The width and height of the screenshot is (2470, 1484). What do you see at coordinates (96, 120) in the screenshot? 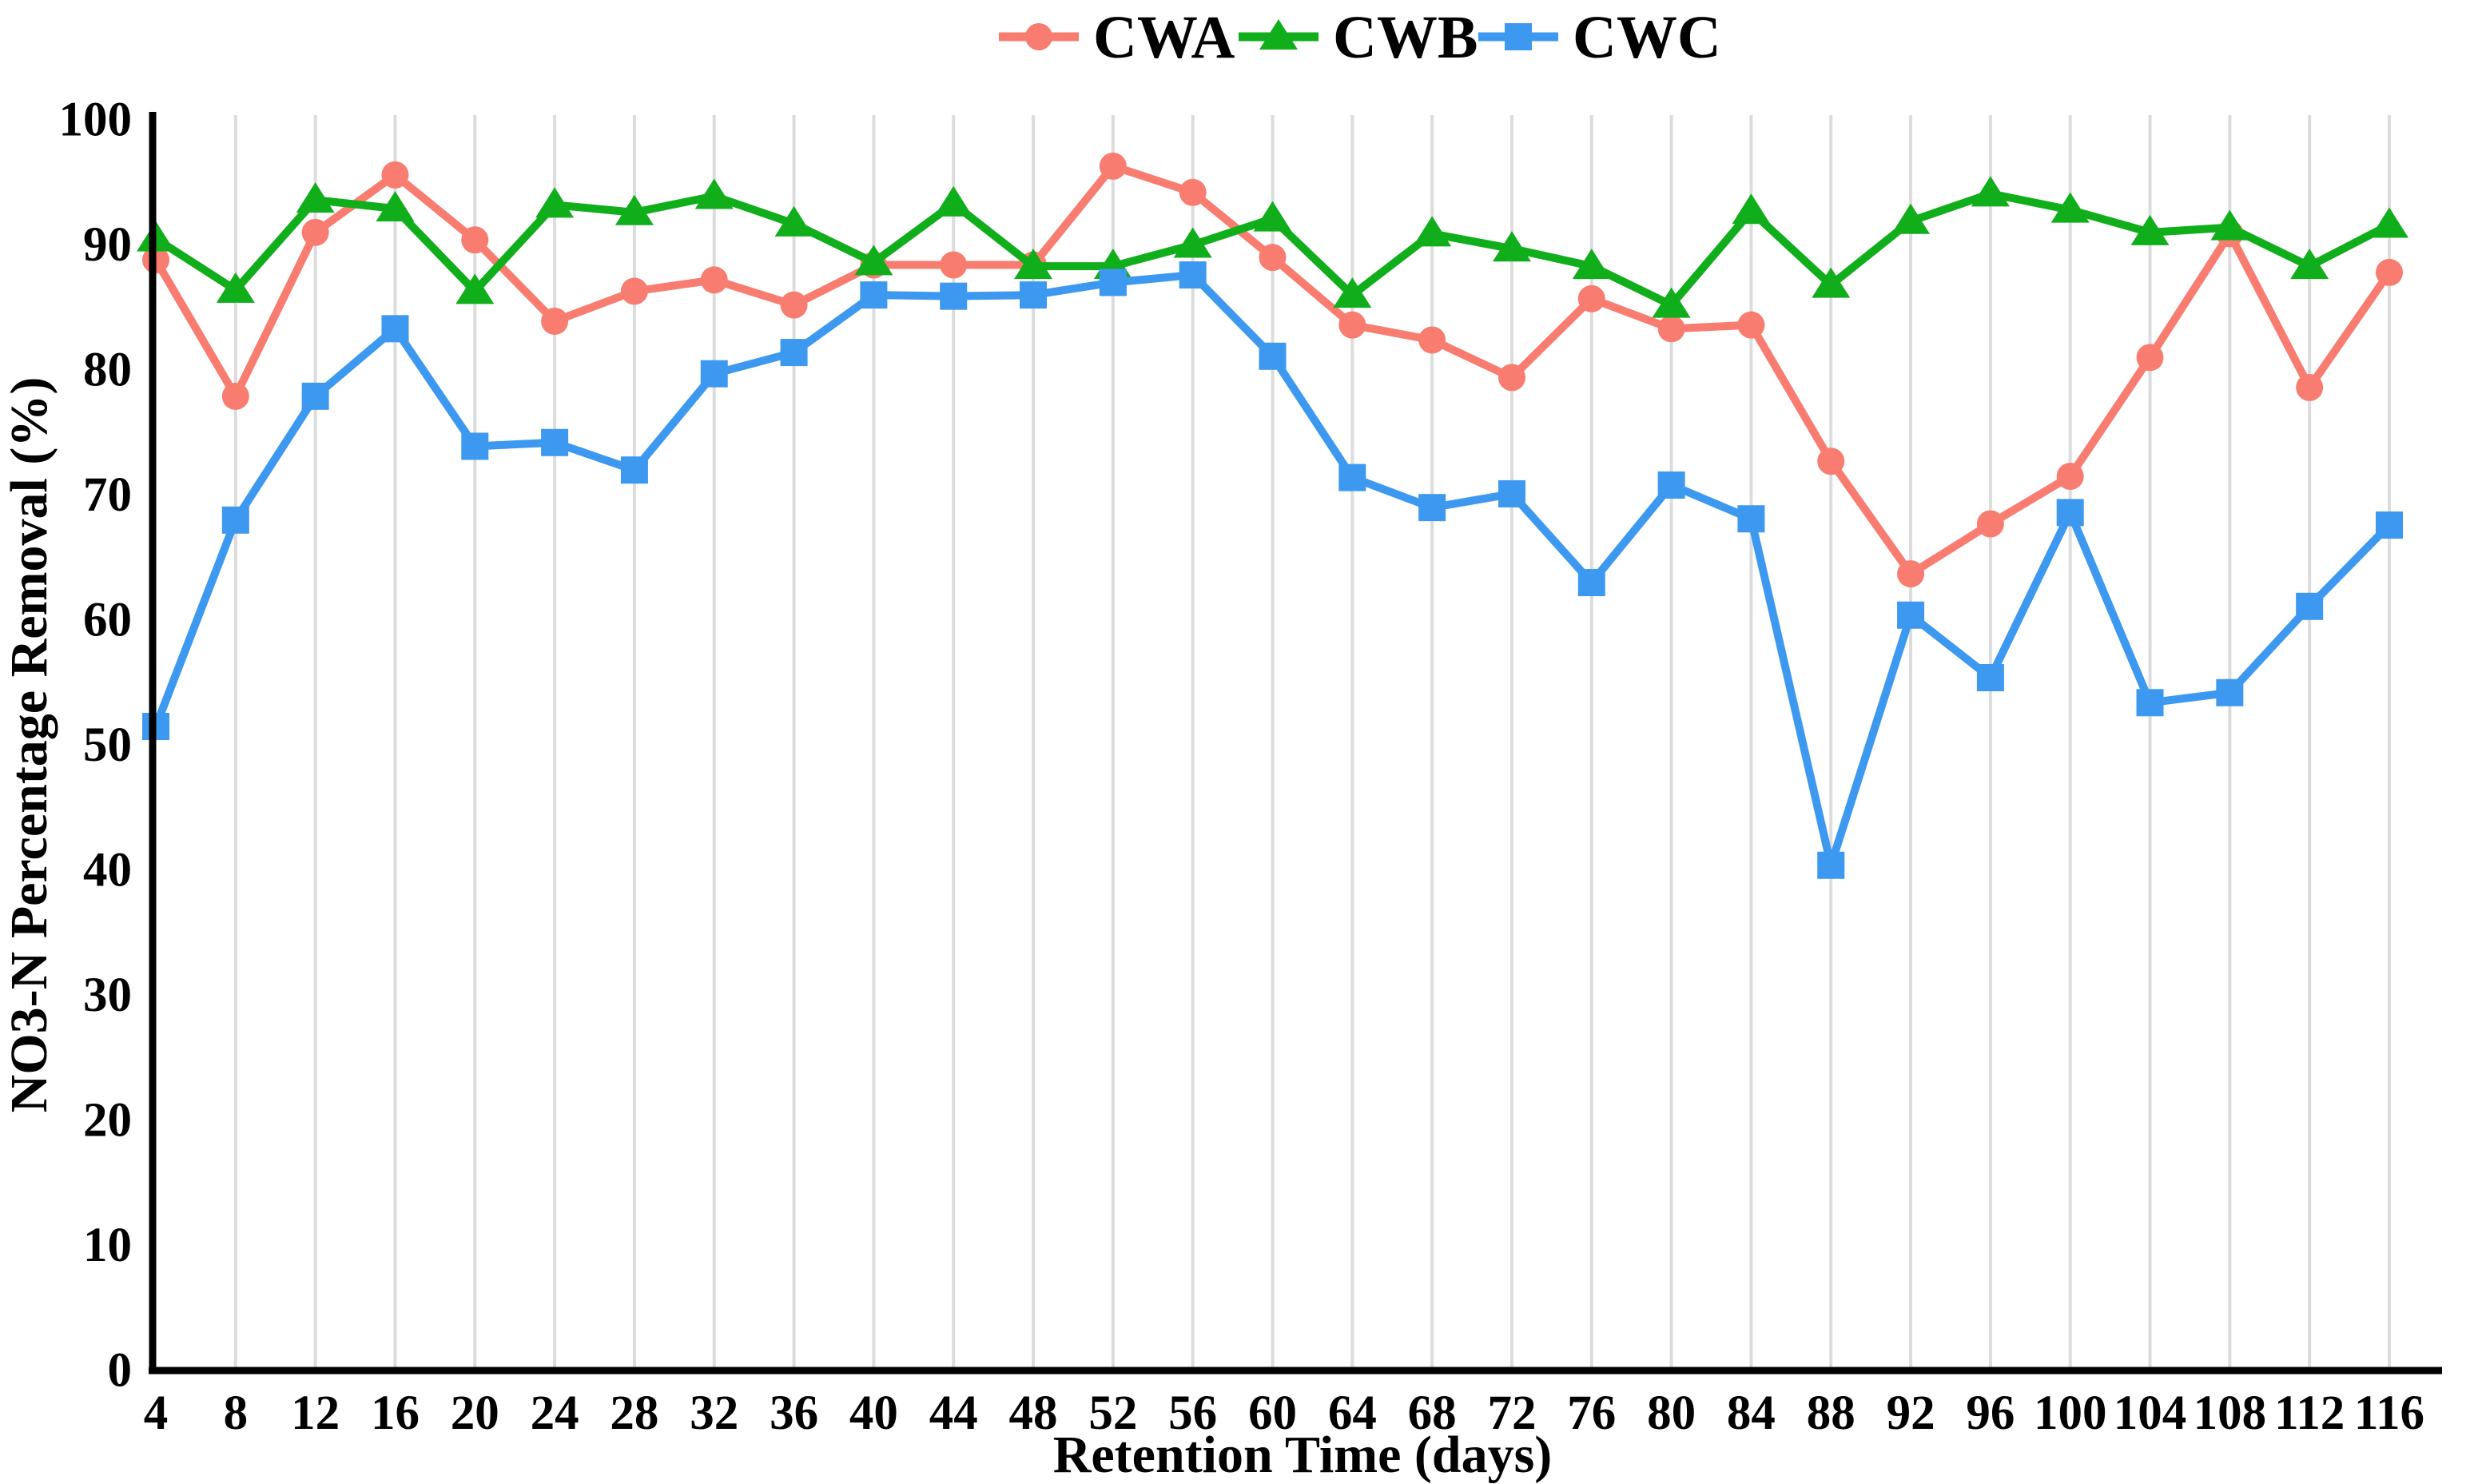
I see `y-tick-label: 100` at bounding box center [96, 120].